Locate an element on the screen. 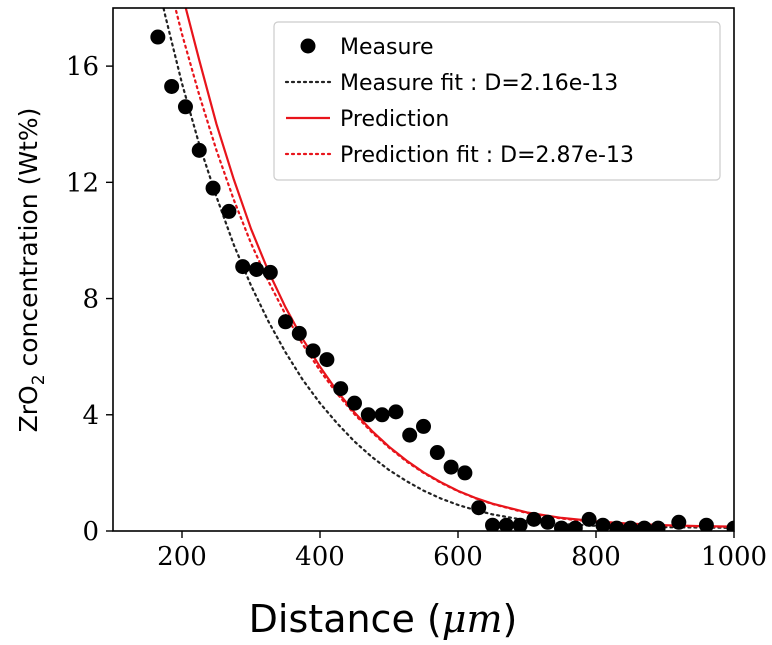  legend-marker is located at coordinates (308, 46).